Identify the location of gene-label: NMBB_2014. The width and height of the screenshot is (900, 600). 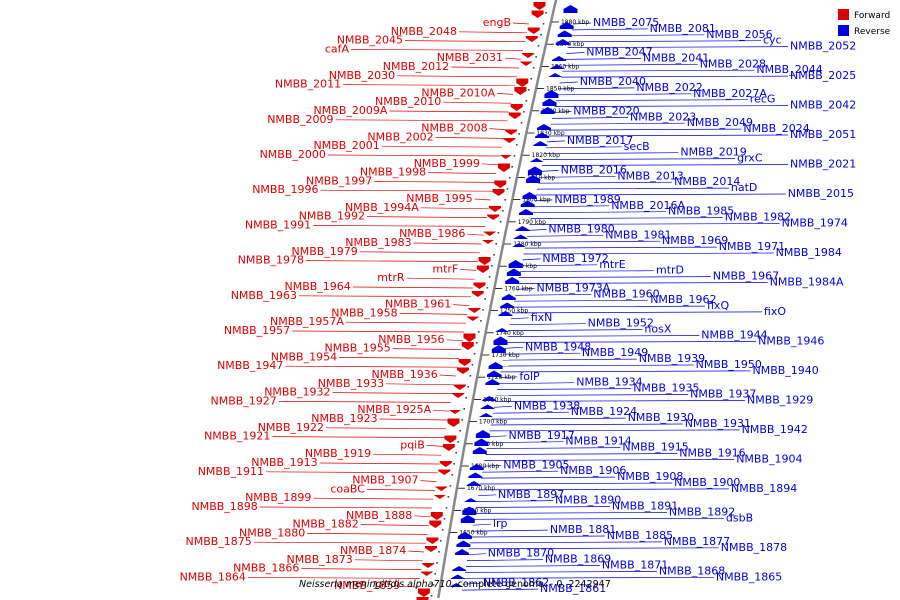
(707, 181).